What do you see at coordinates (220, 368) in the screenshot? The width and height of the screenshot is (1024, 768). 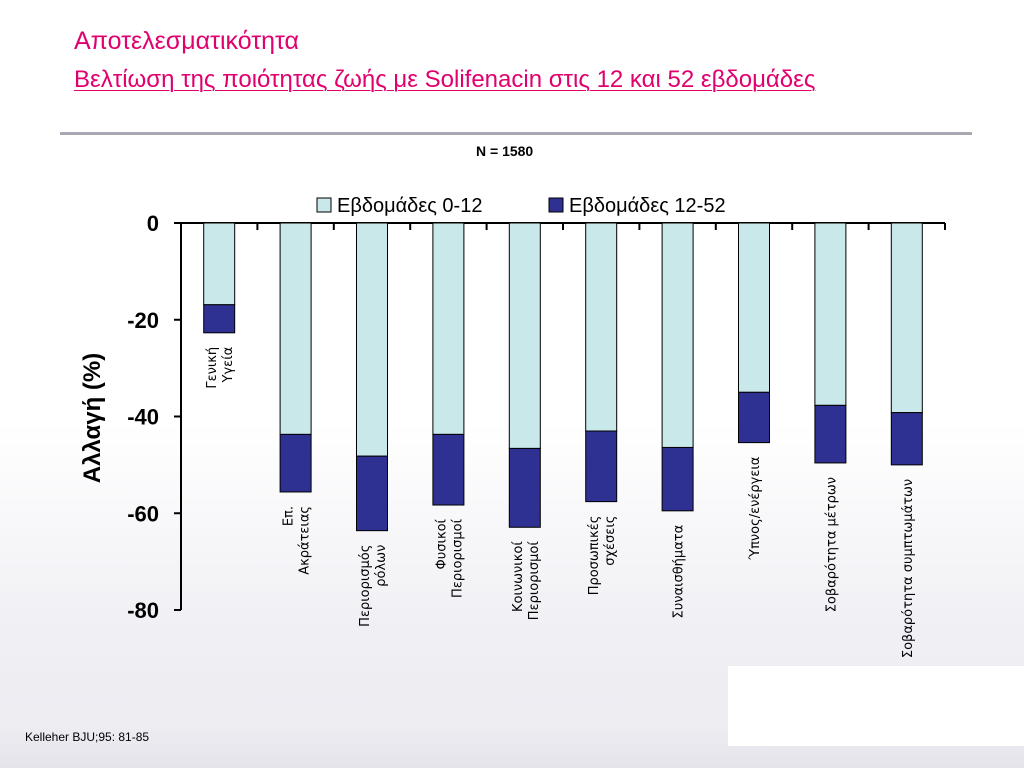 I see `category-label: ΓενικήΥγεία` at bounding box center [220, 368].